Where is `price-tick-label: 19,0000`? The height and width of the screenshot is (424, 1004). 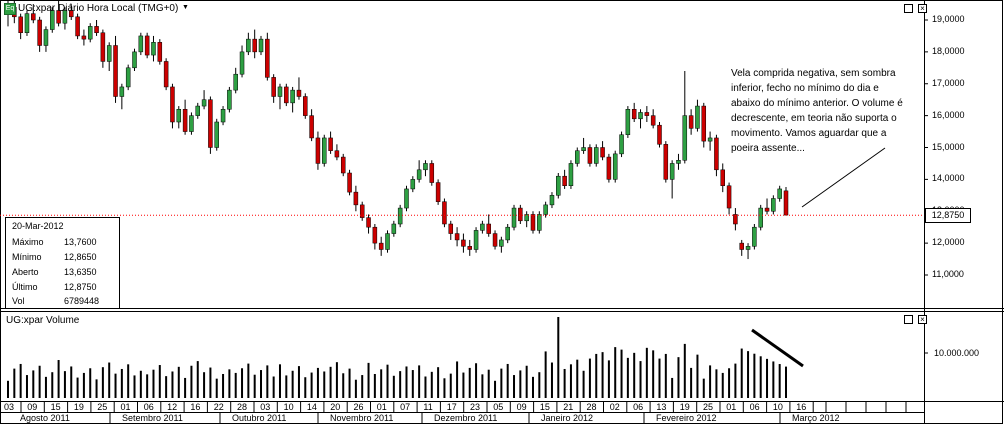
price-tick-label: 19,0000 is located at coordinates (948, 19).